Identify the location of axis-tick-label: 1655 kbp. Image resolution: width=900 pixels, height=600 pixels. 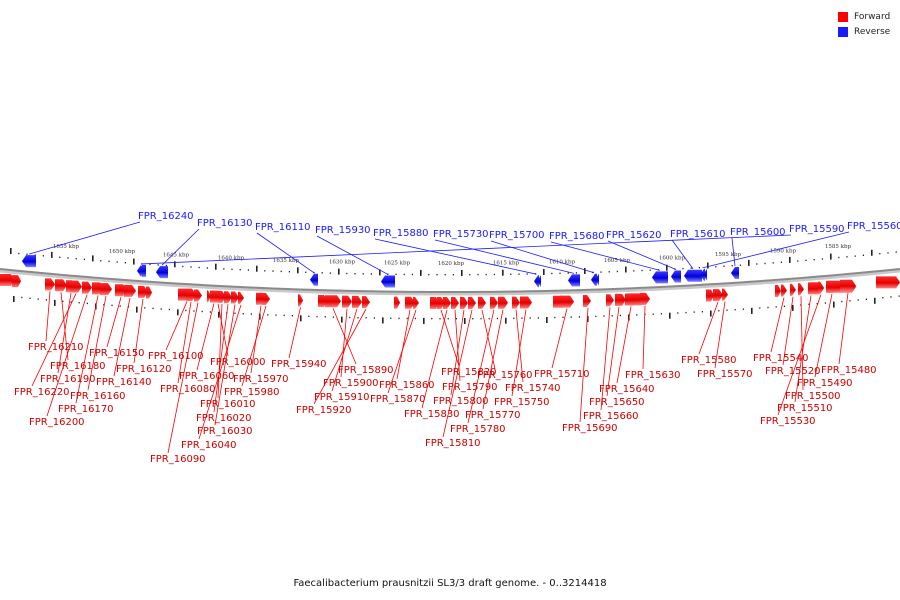
(66, 247).